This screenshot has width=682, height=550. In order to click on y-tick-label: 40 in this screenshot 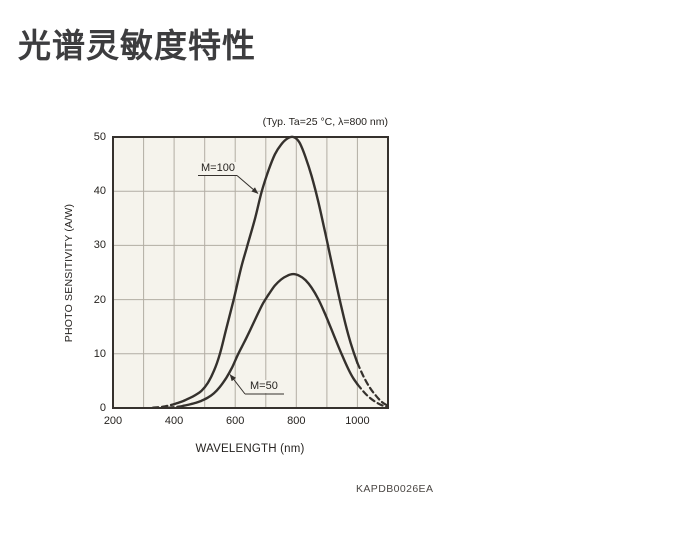, I will do `click(99, 191)`.